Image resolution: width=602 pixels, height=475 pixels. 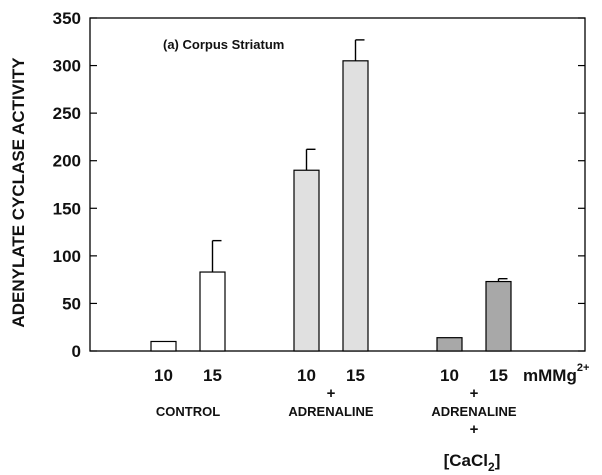 I want to click on group-label: CONTROL, so click(x=188, y=411).